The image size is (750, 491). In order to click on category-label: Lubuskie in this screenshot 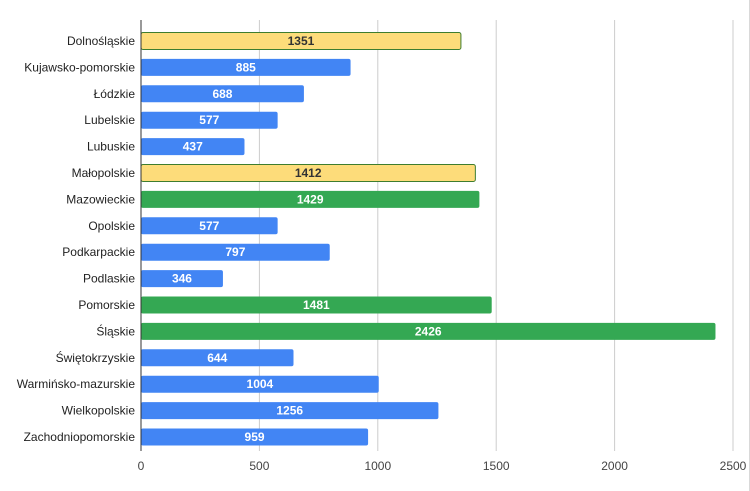, I will do `click(111, 147)`.